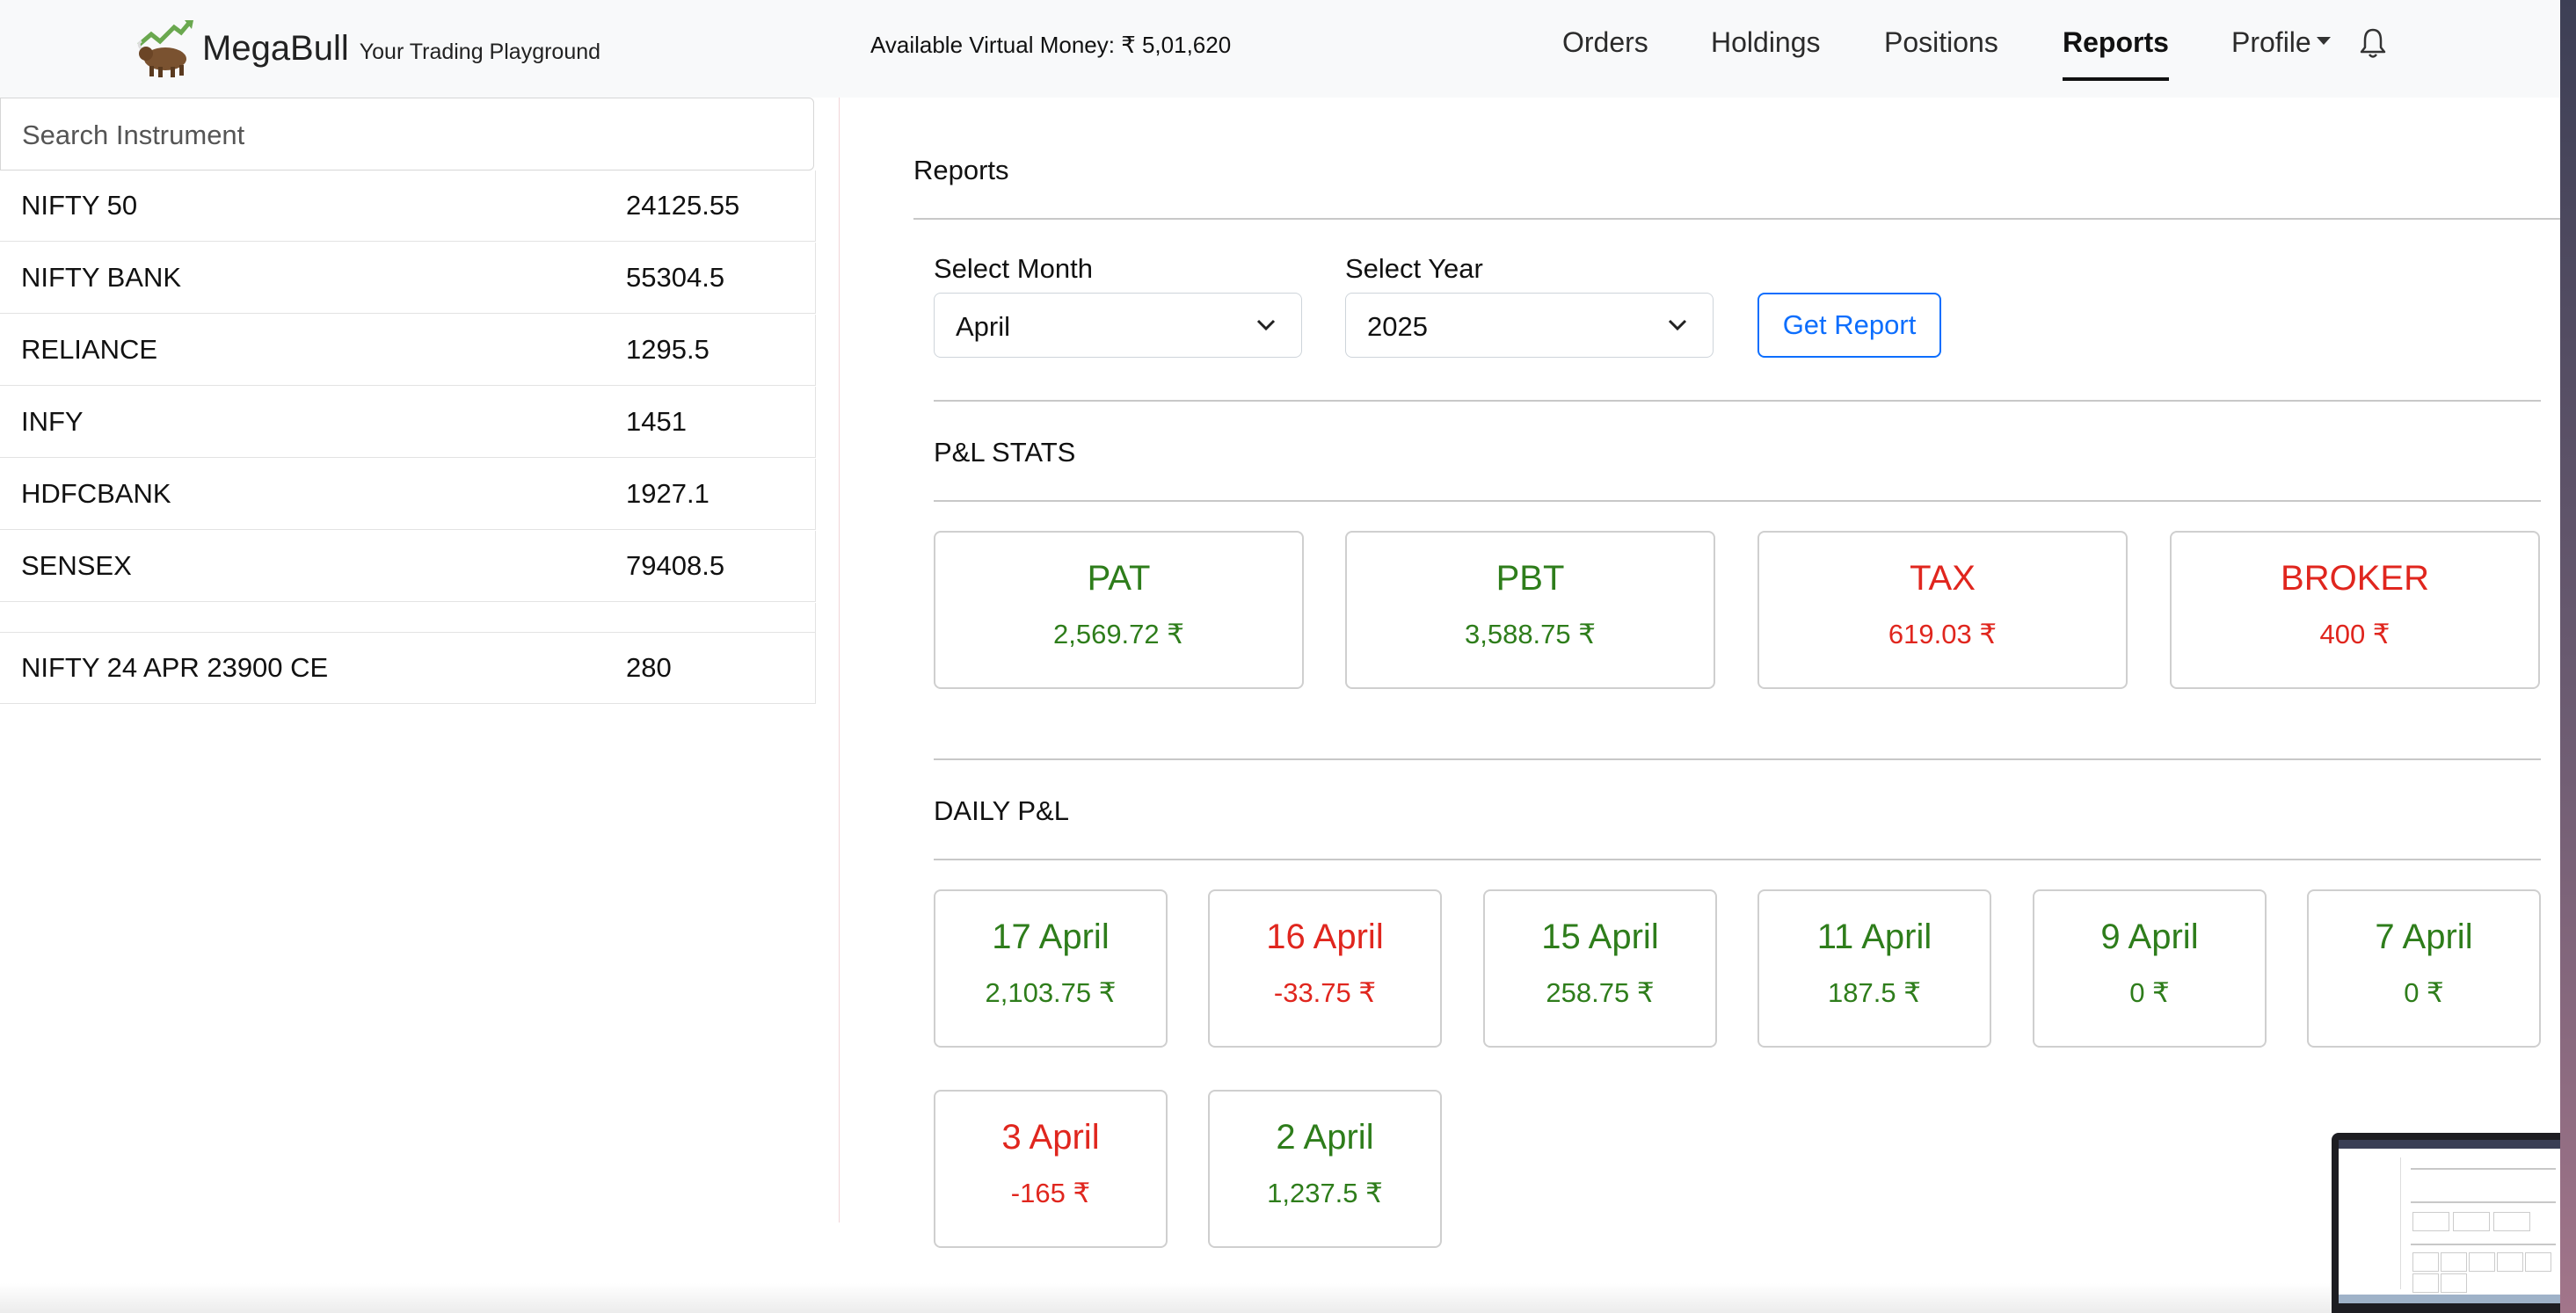 The width and height of the screenshot is (2576, 1313). Describe the element at coordinates (165, 48) in the screenshot. I see `bull-logo-icon` at that location.